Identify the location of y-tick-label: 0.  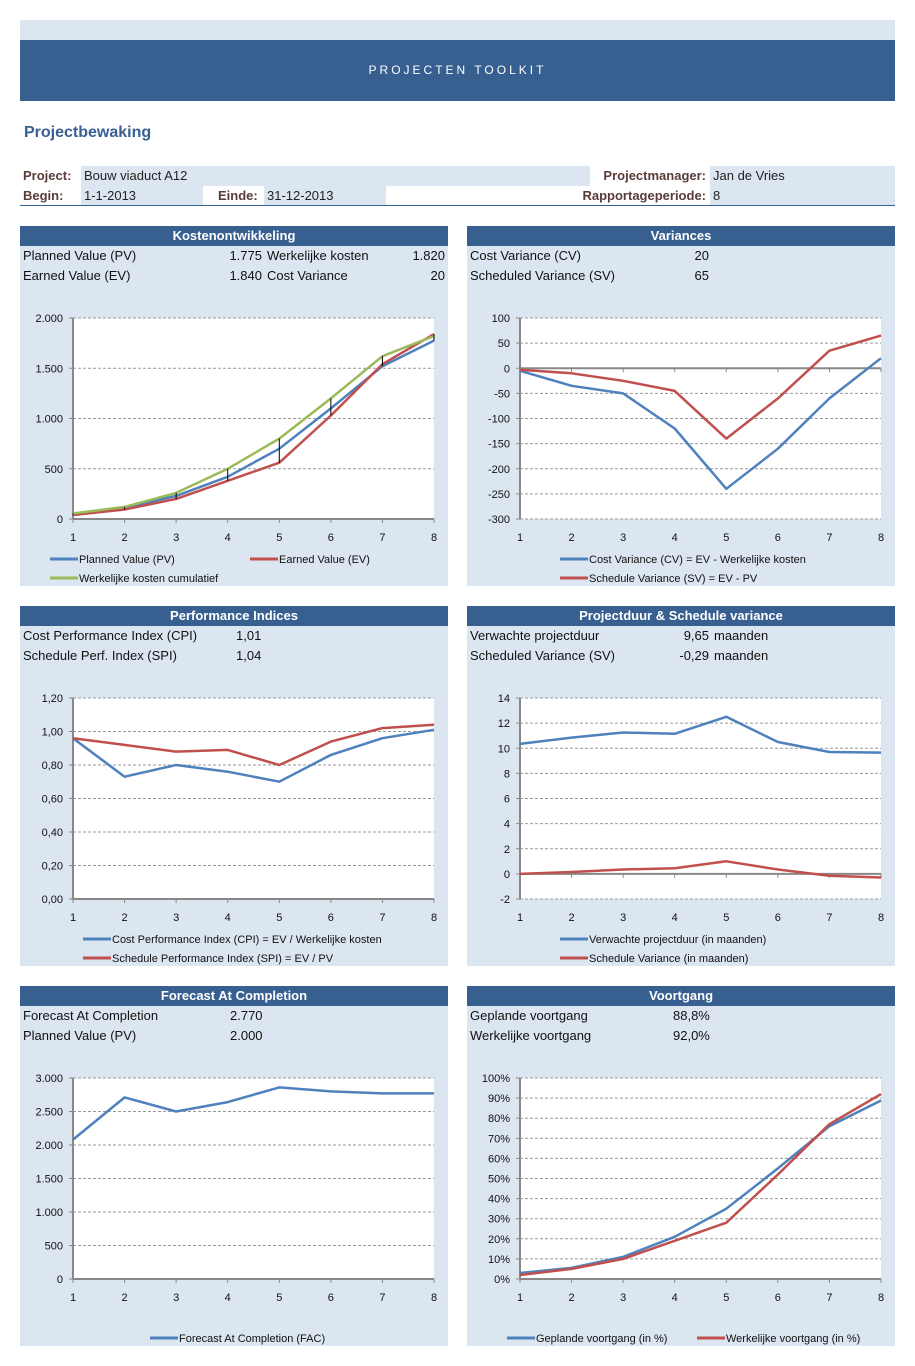
(60, 1280).